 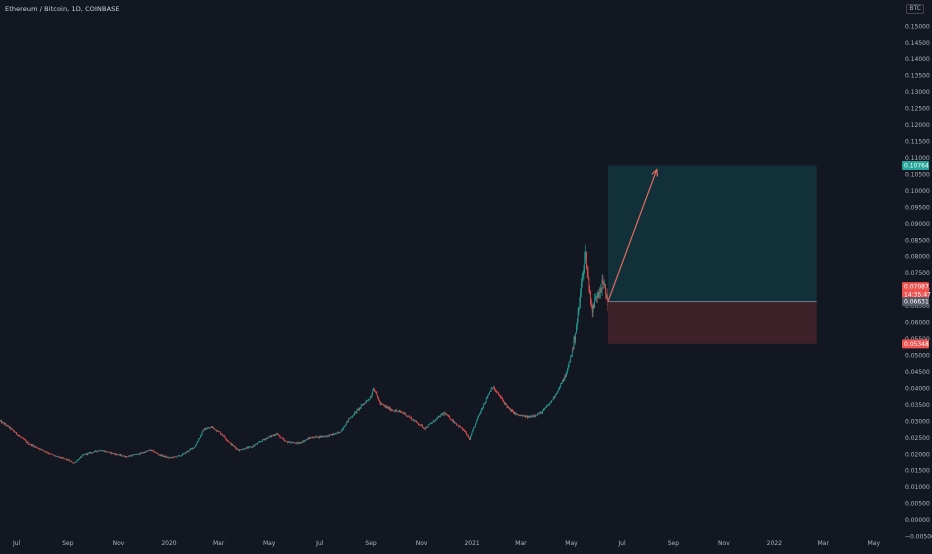 What do you see at coordinates (915, 9) in the screenshot?
I see `currency-badge: BTC` at bounding box center [915, 9].